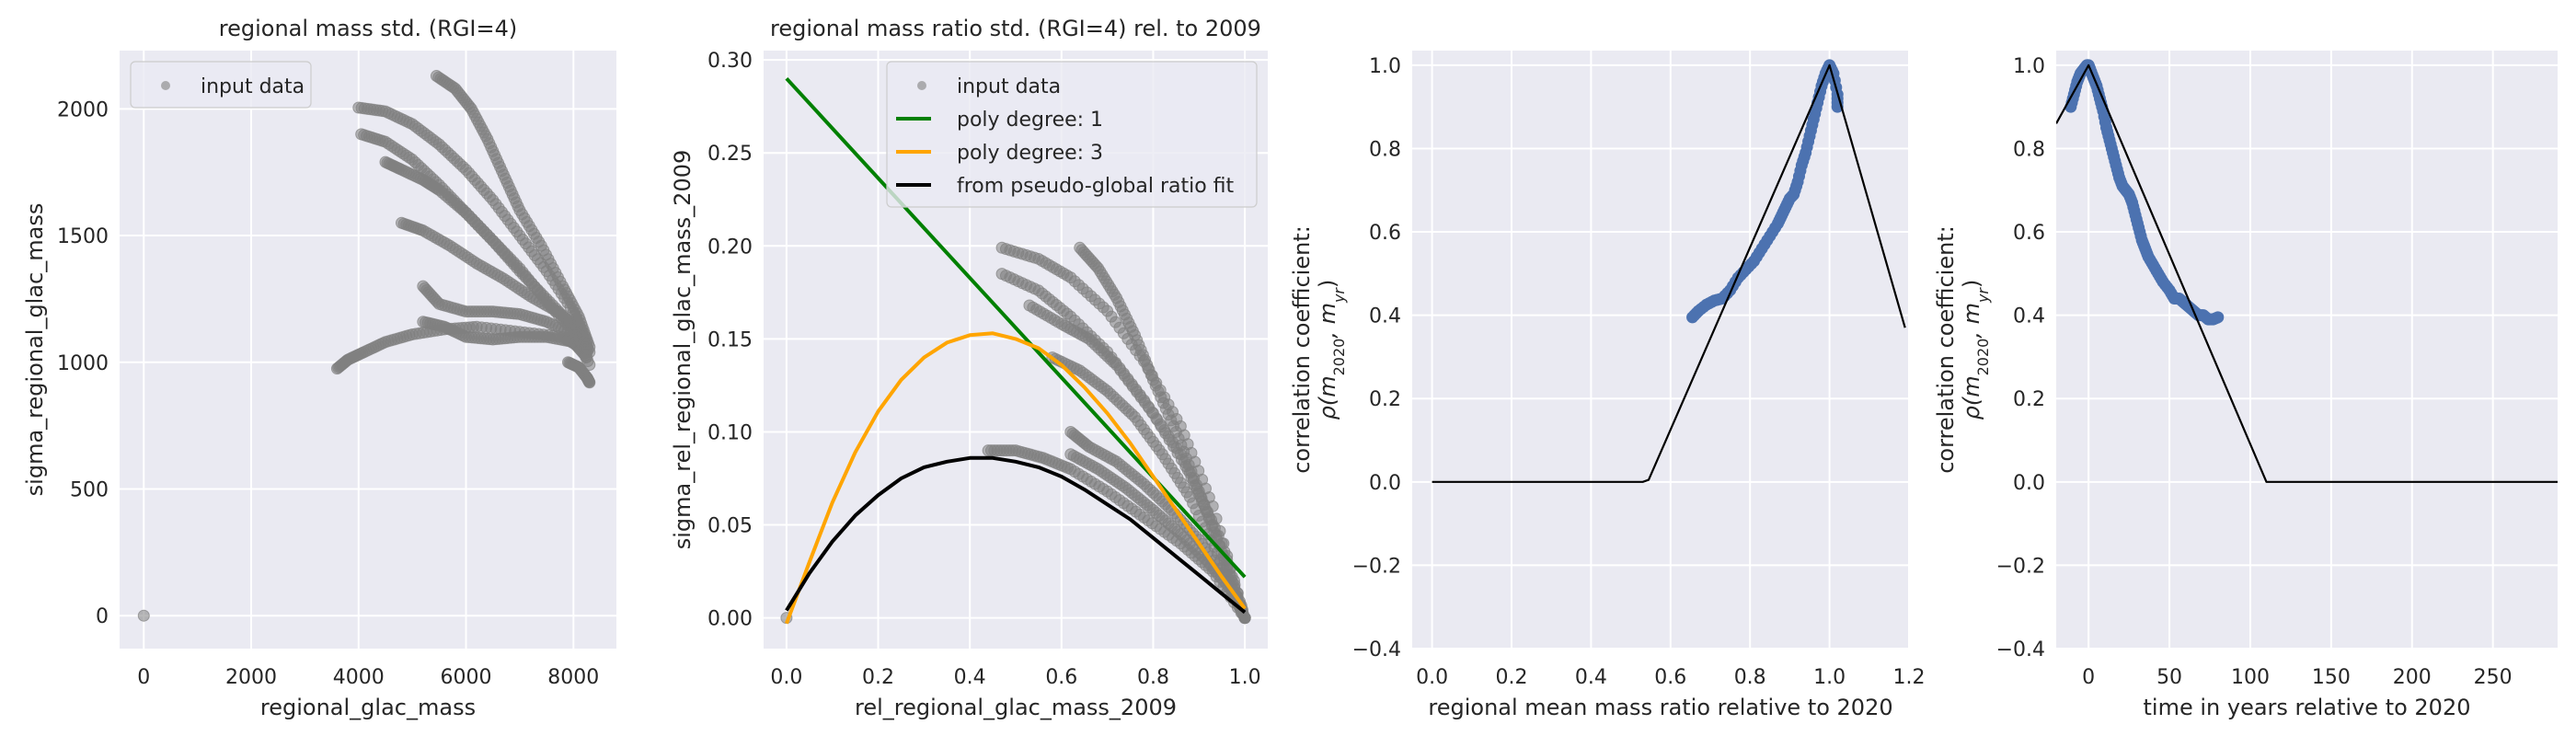 This screenshot has width=2576, height=736. What do you see at coordinates (359, 677) in the screenshot?
I see `x-tick-label: 4000` at bounding box center [359, 677].